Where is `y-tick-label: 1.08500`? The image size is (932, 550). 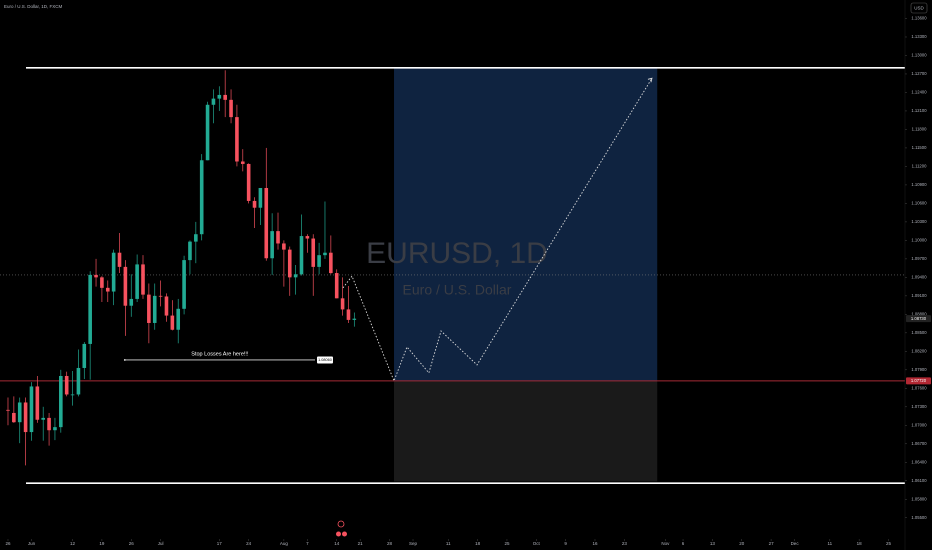 y-tick-label: 1.08500 is located at coordinates (919, 332).